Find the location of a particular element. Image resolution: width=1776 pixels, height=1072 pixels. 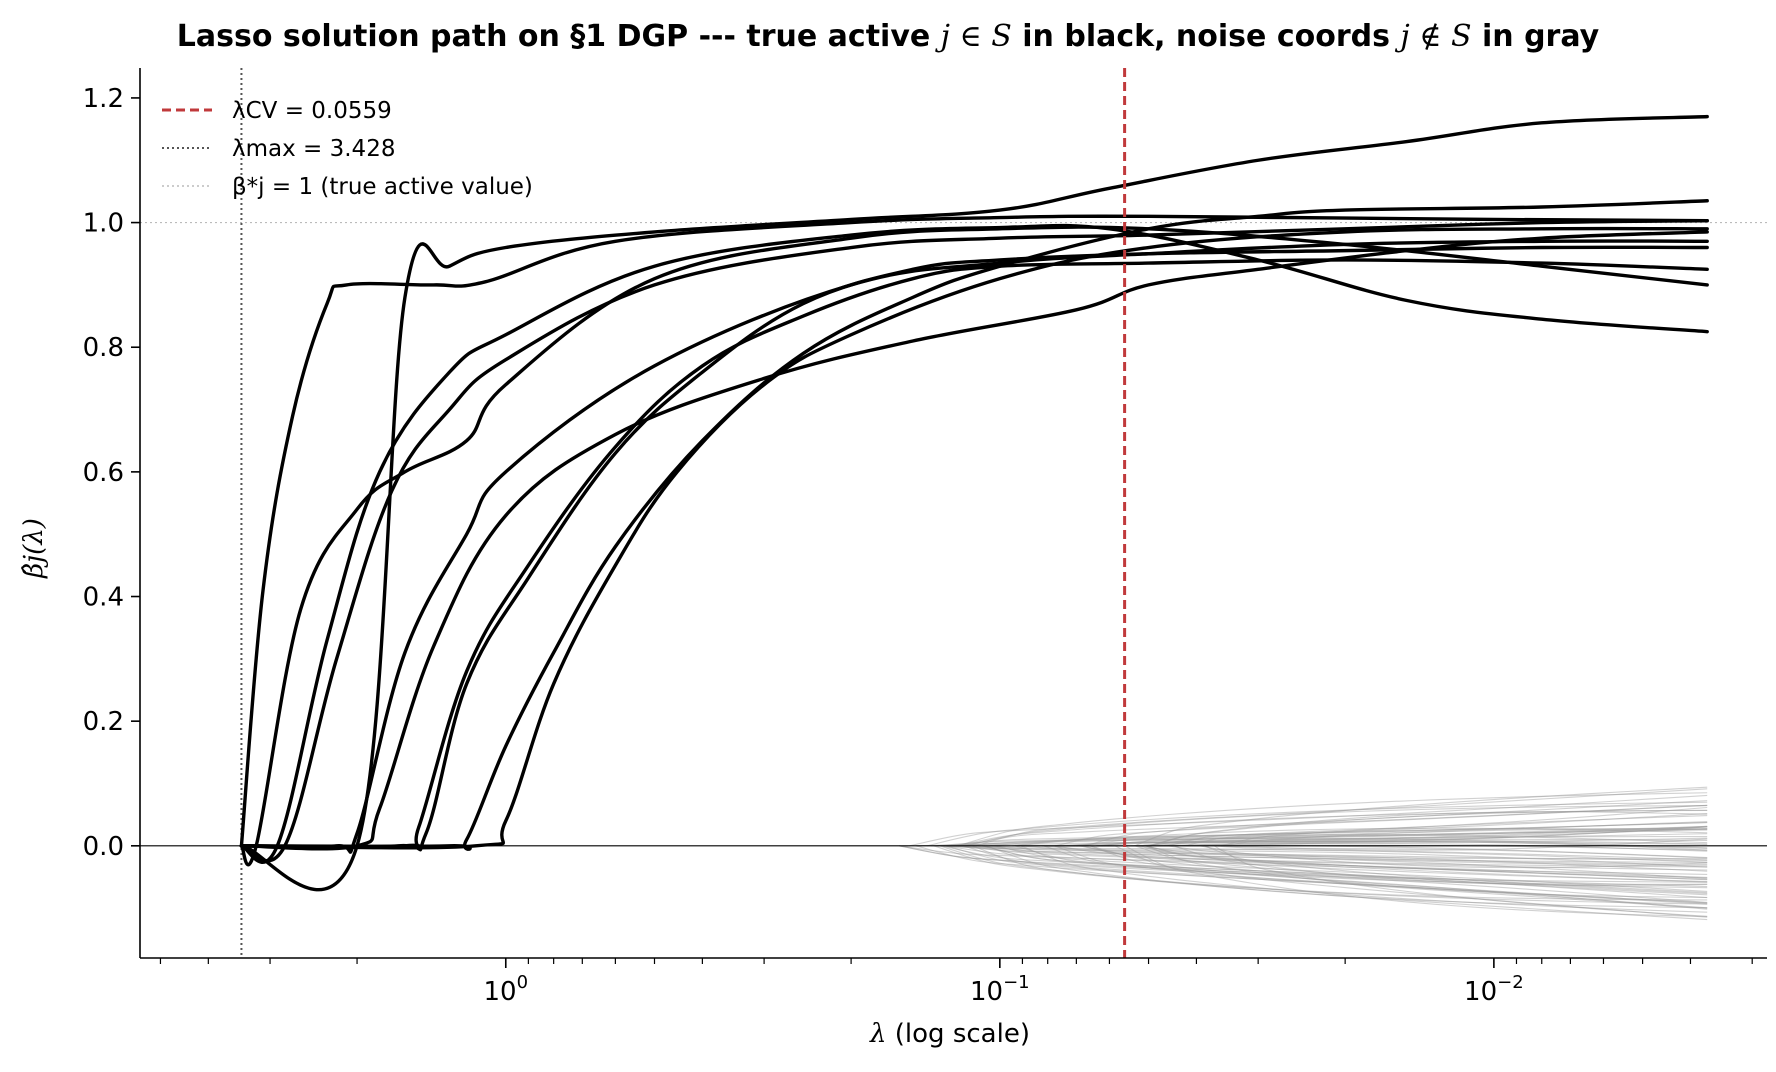

title-part3: in gray is located at coordinates (1536, 36).